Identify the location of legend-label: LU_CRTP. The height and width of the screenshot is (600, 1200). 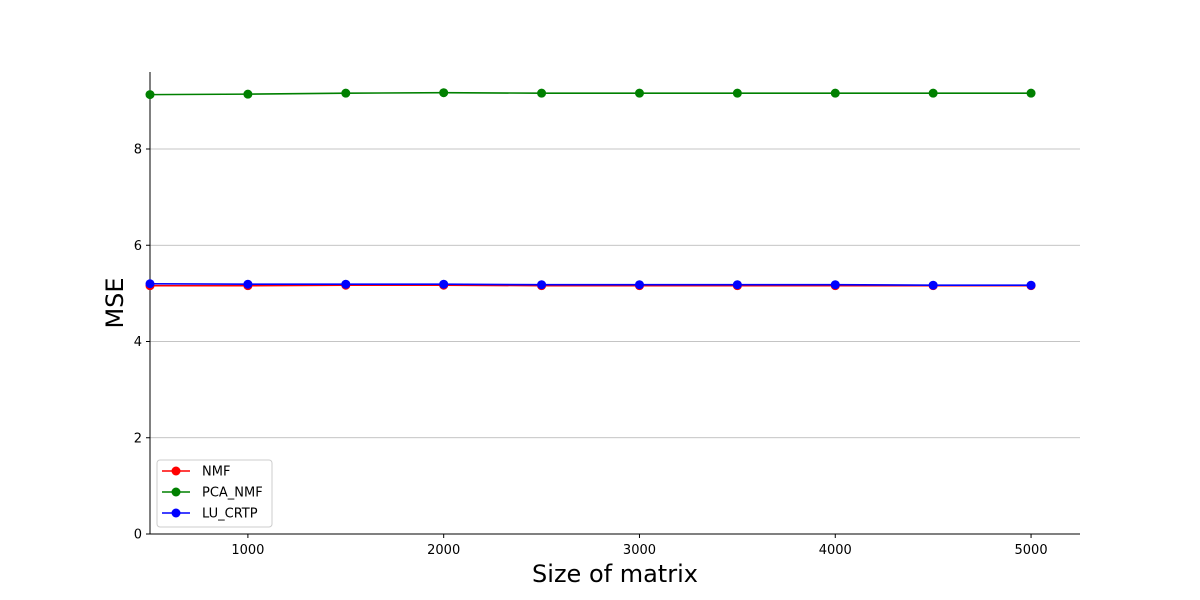
(230, 514).